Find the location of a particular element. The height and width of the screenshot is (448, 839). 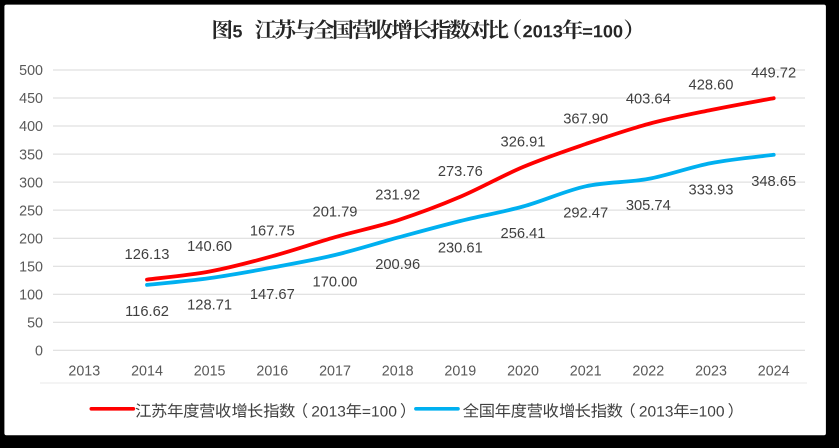

svg-text: 100 is located at coordinates (31, 295).